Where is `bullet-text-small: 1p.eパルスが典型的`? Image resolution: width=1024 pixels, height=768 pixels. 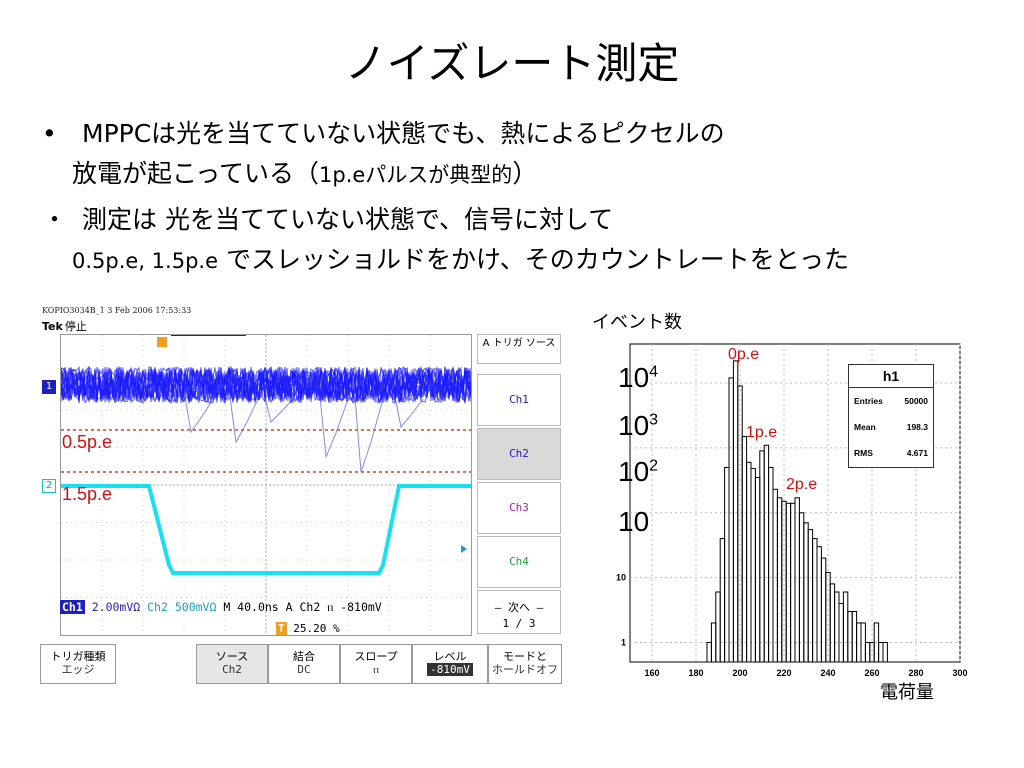 bullet-text-small: 1p.eパルスが典型的 is located at coordinates (416, 175).